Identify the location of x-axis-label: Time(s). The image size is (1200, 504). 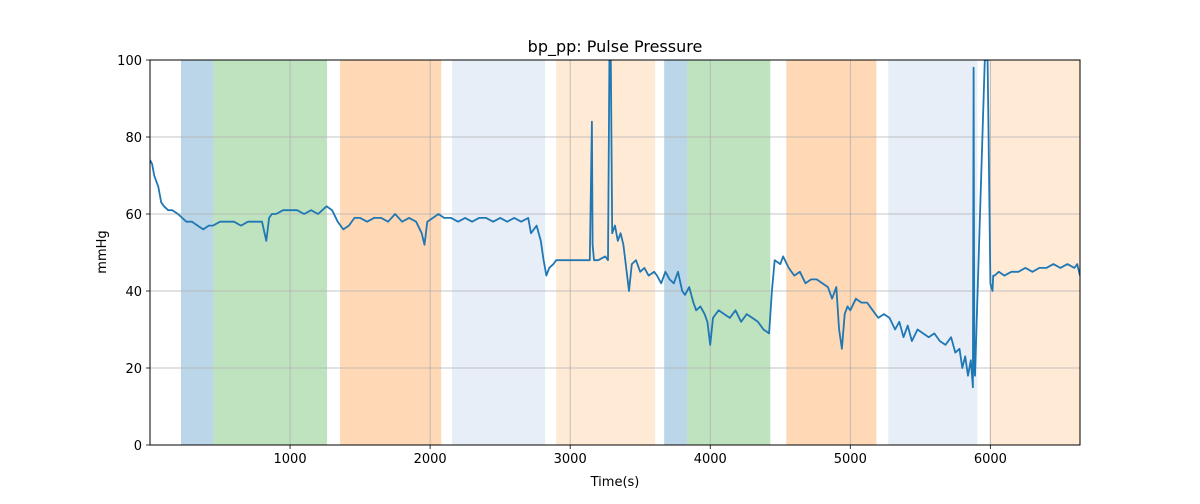
(615, 482).